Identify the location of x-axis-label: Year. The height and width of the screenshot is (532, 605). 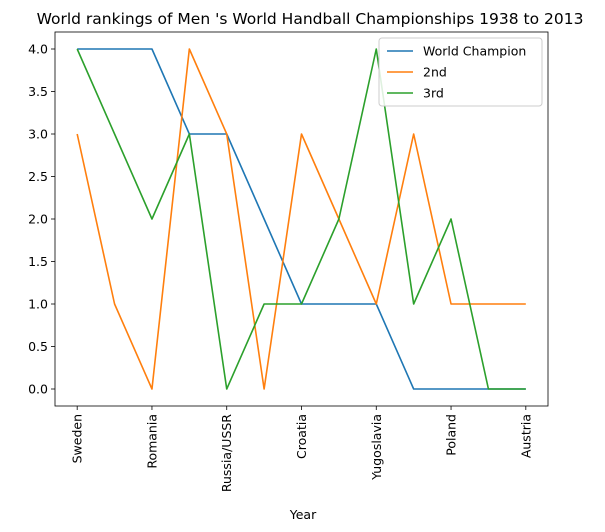
(303, 514).